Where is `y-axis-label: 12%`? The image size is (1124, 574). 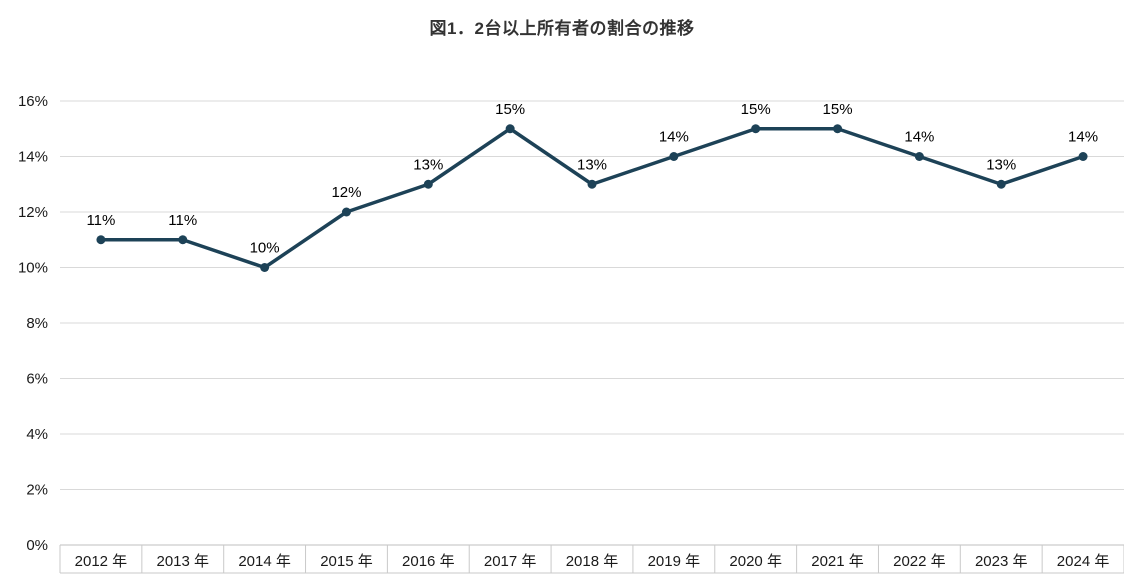
y-axis-label: 12% is located at coordinates (33, 212).